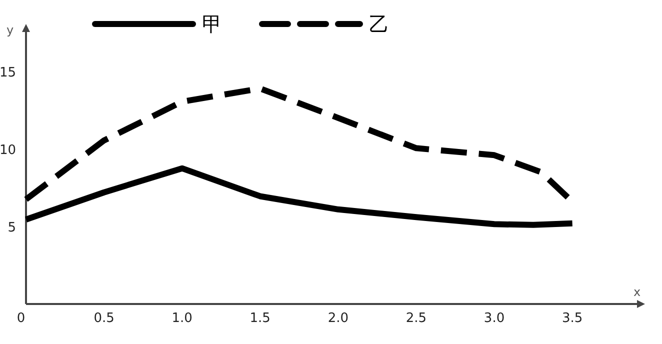 The height and width of the screenshot is (344, 662). I want to click on y-tick-label: 5, so click(12, 228).